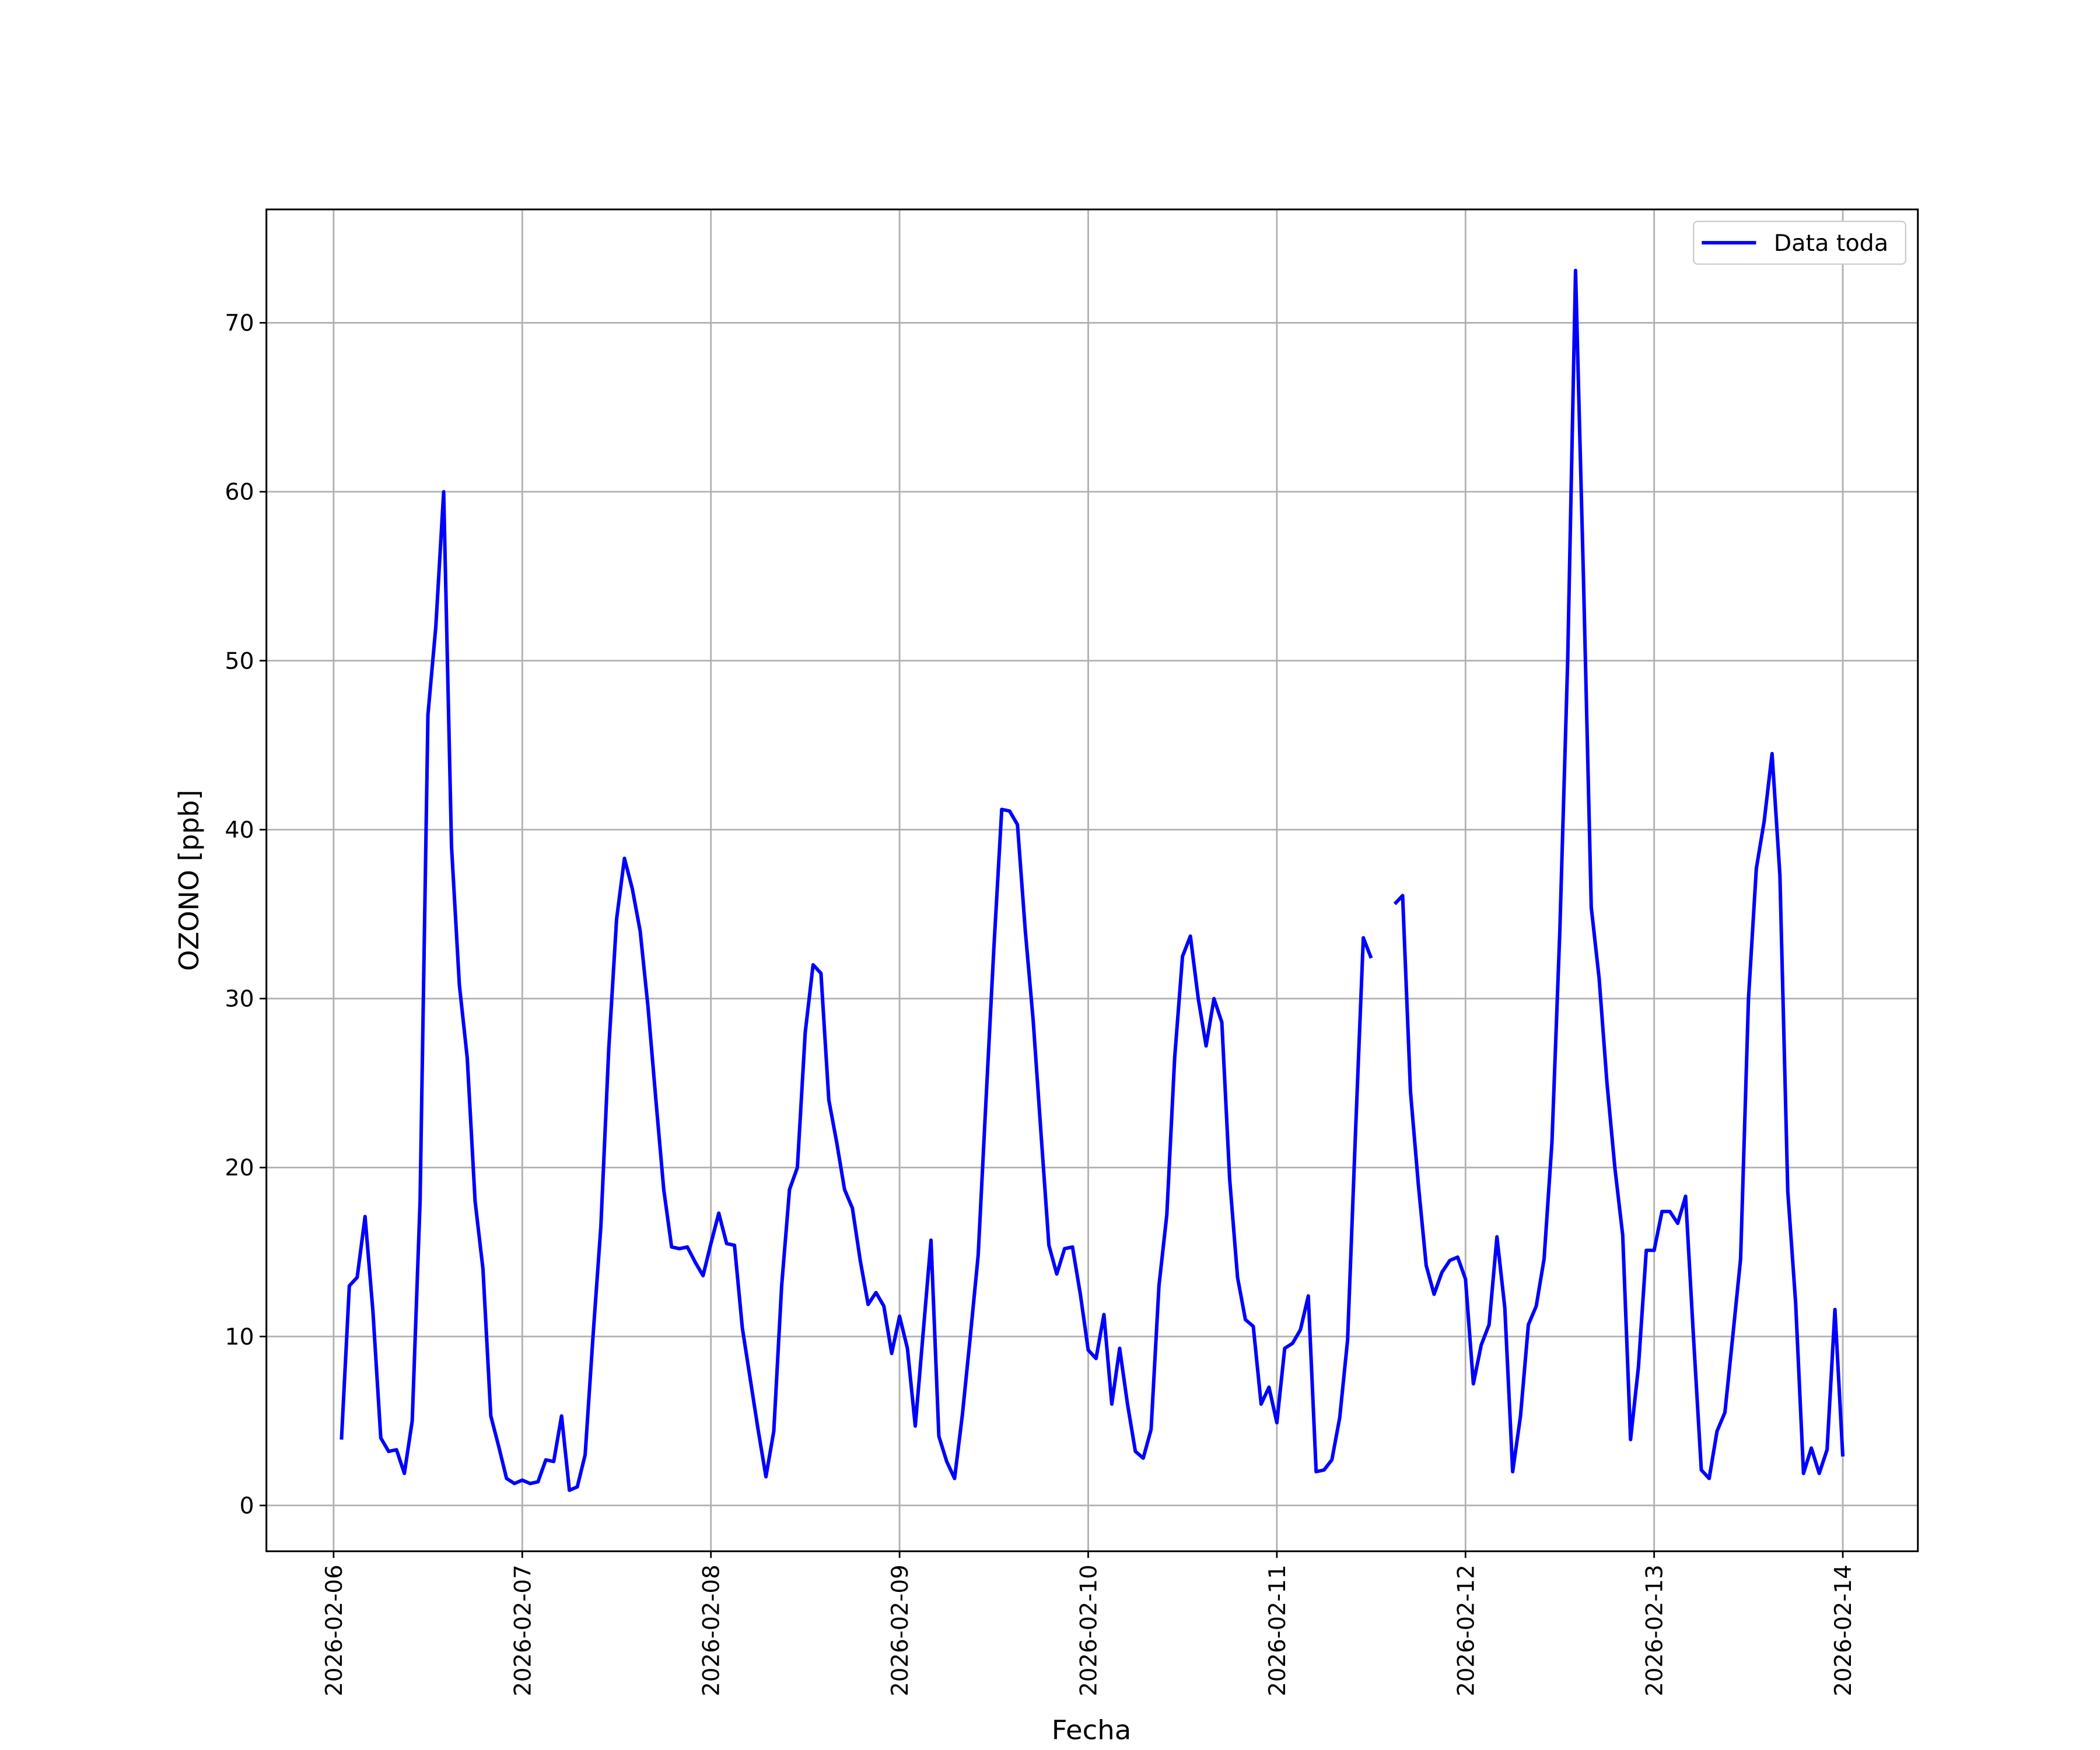 This screenshot has width=2100, height=1750. What do you see at coordinates (247, 1506) in the screenshot?
I see `y-tick-label: 0` at bounding box center [247, 1506].